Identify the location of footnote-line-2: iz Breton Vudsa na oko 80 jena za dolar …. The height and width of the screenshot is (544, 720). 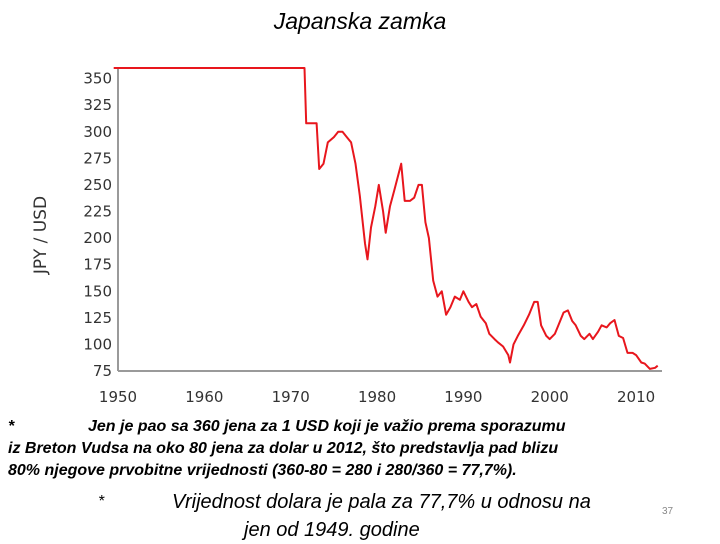
(283, 448).